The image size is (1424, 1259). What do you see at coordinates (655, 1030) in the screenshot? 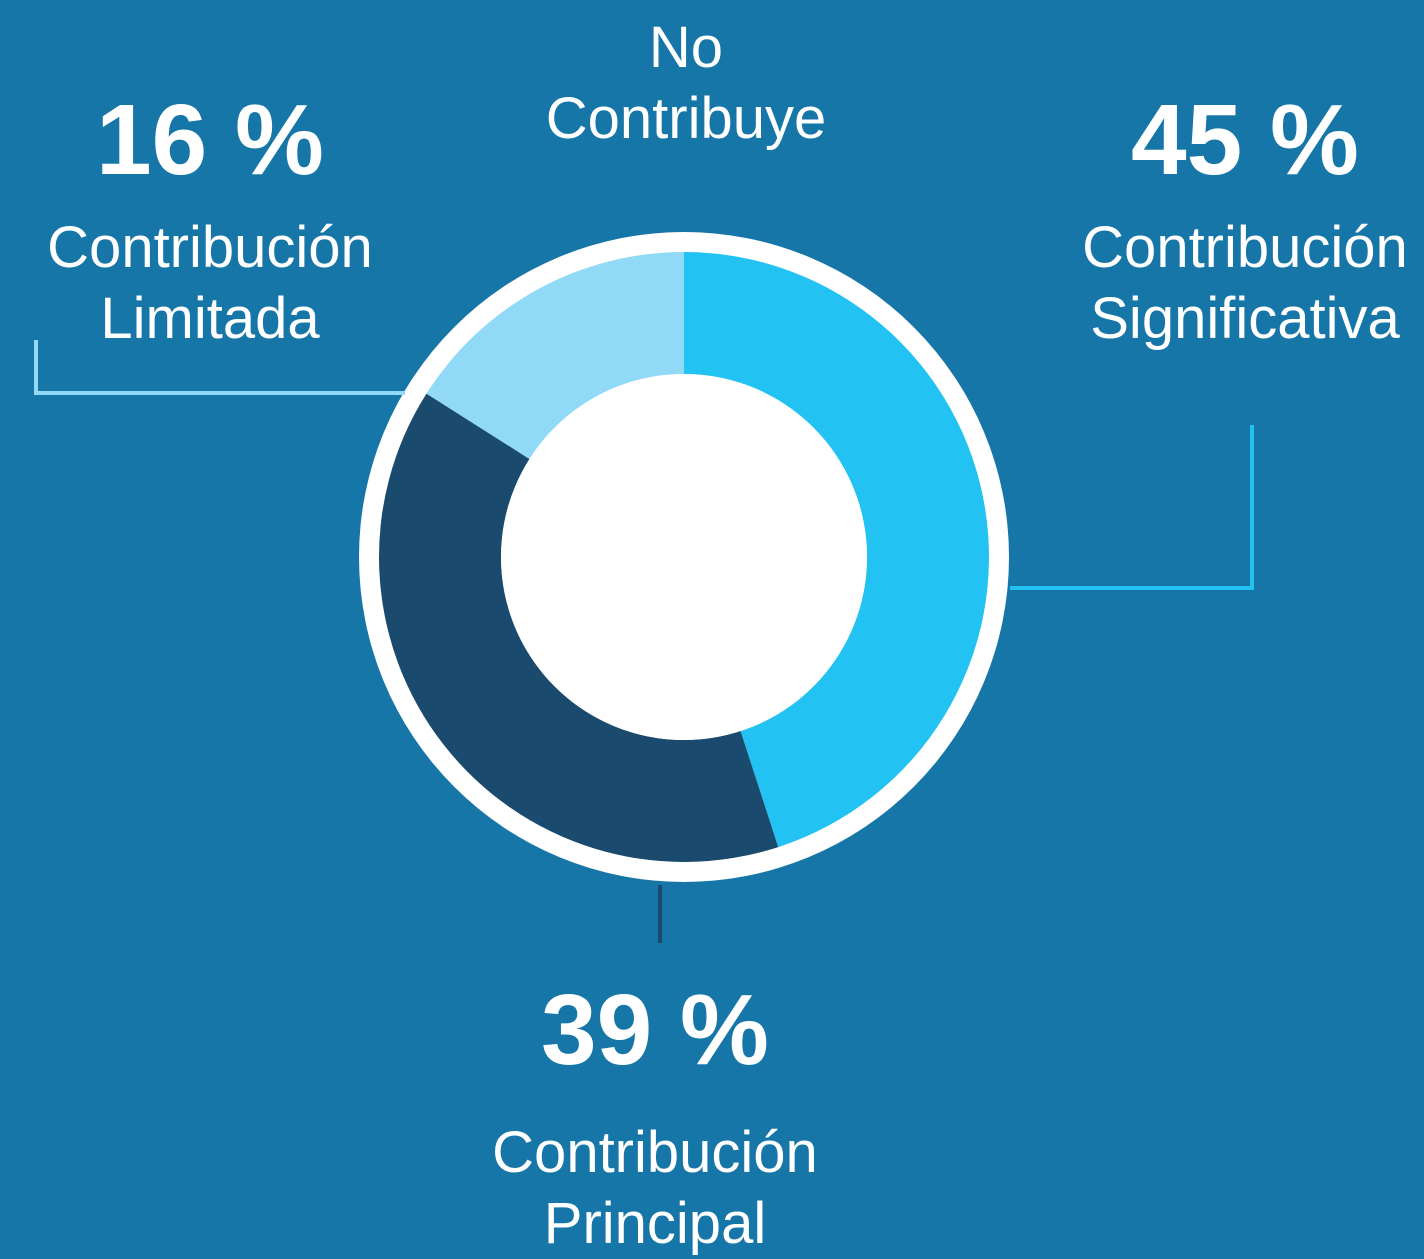
I see `value-label: 39 %` at bounding box center [655, 1030].